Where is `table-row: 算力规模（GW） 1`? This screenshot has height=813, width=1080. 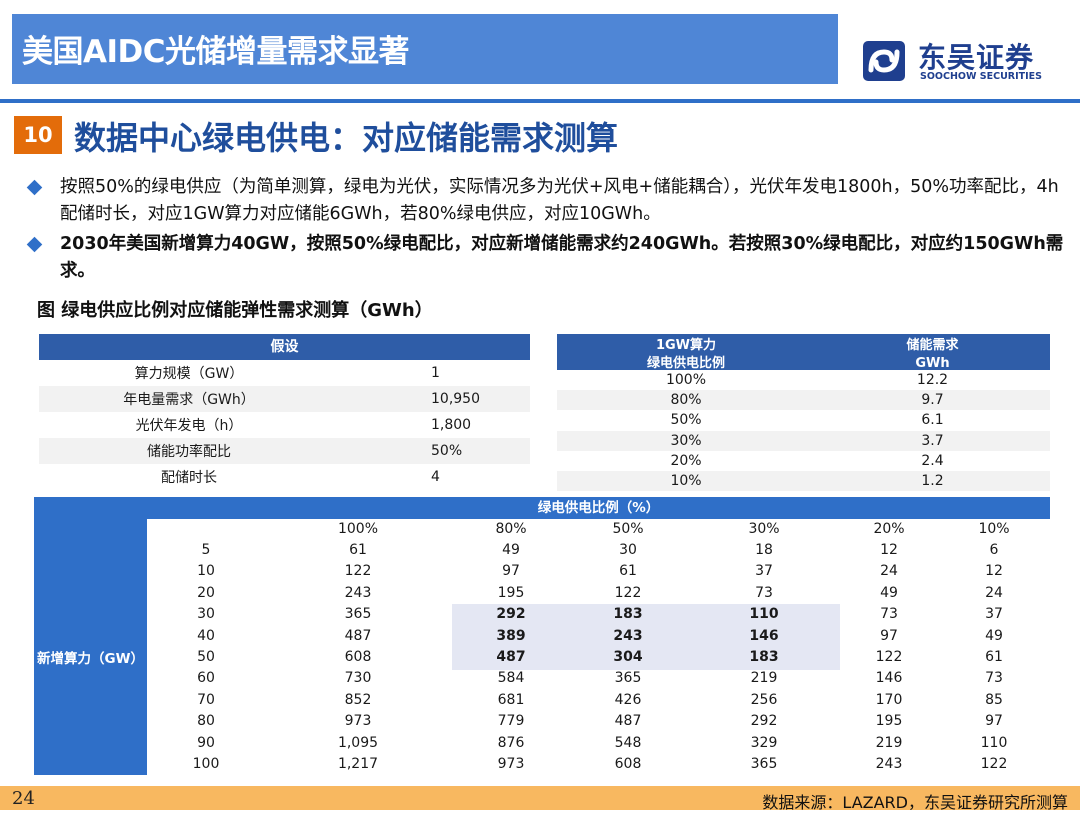 table-row: 算力规模（GW） 1 is located at coordinates (284, 373).